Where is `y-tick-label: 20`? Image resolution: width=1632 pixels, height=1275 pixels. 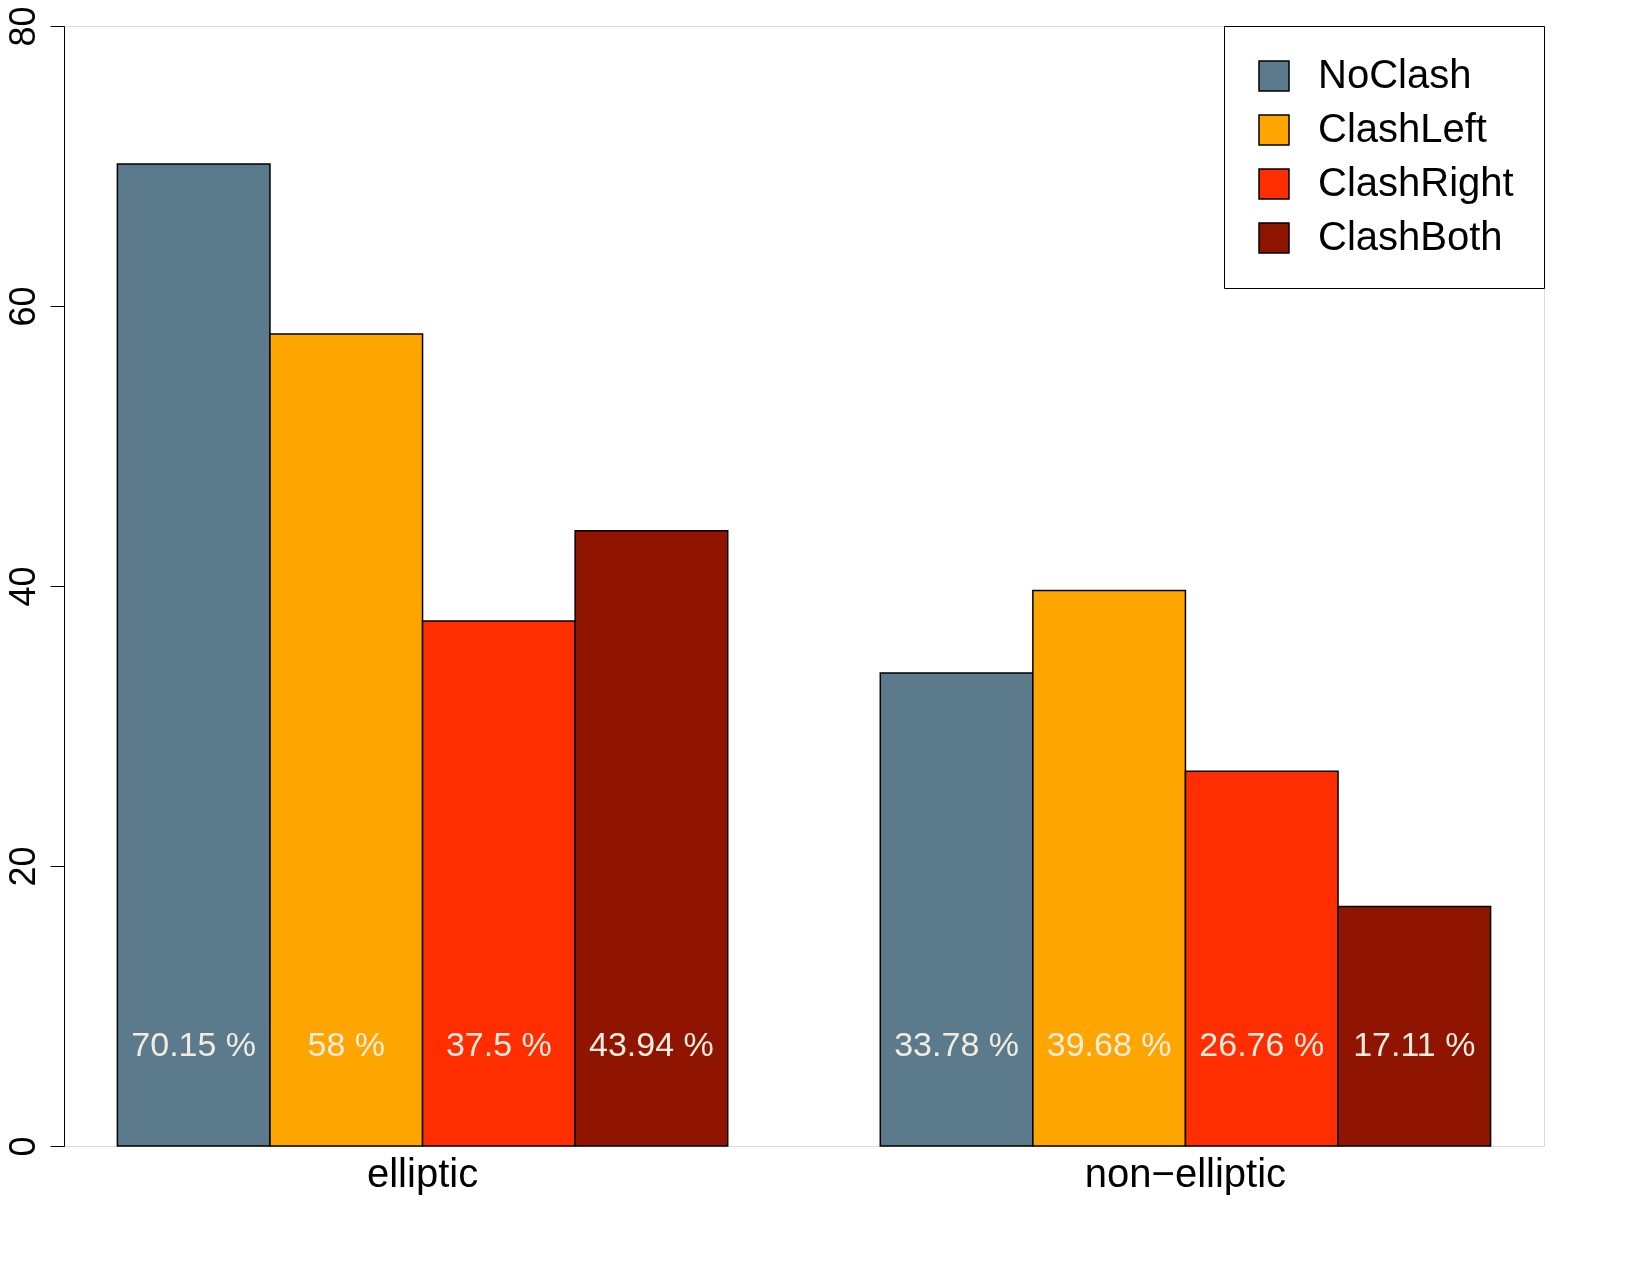 y-tick-label: 20 is located at coordinates (22, 866).